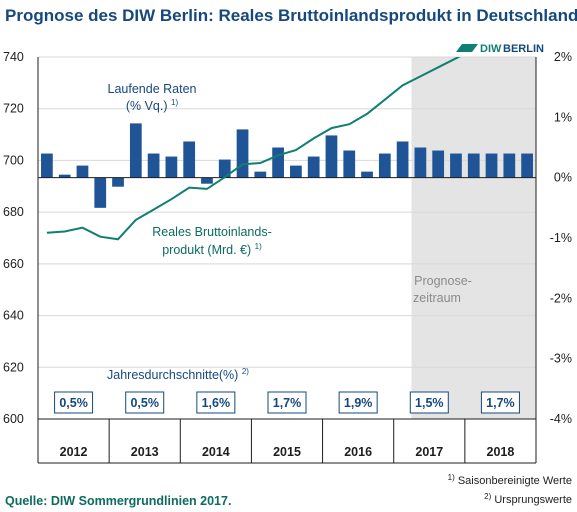 The height and width of the screenshot is (512, 577). Describe the element at coordinates (13, 367) in the screenshot. I see `left-tick-label: 620` at that location.